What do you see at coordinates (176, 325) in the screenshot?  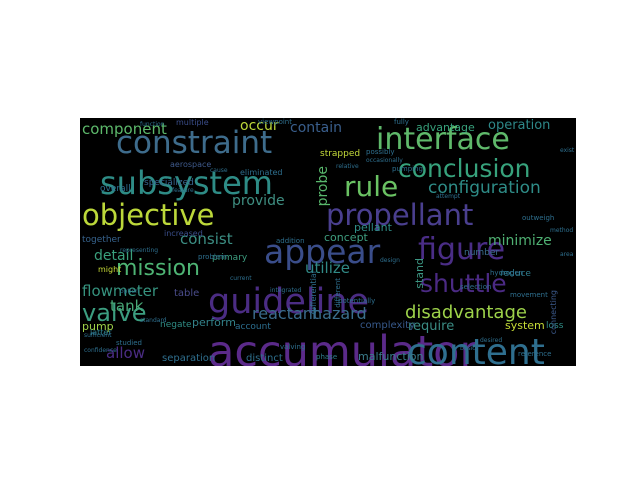 I see `cloud-word: negate` at bounding box center [176, 325].